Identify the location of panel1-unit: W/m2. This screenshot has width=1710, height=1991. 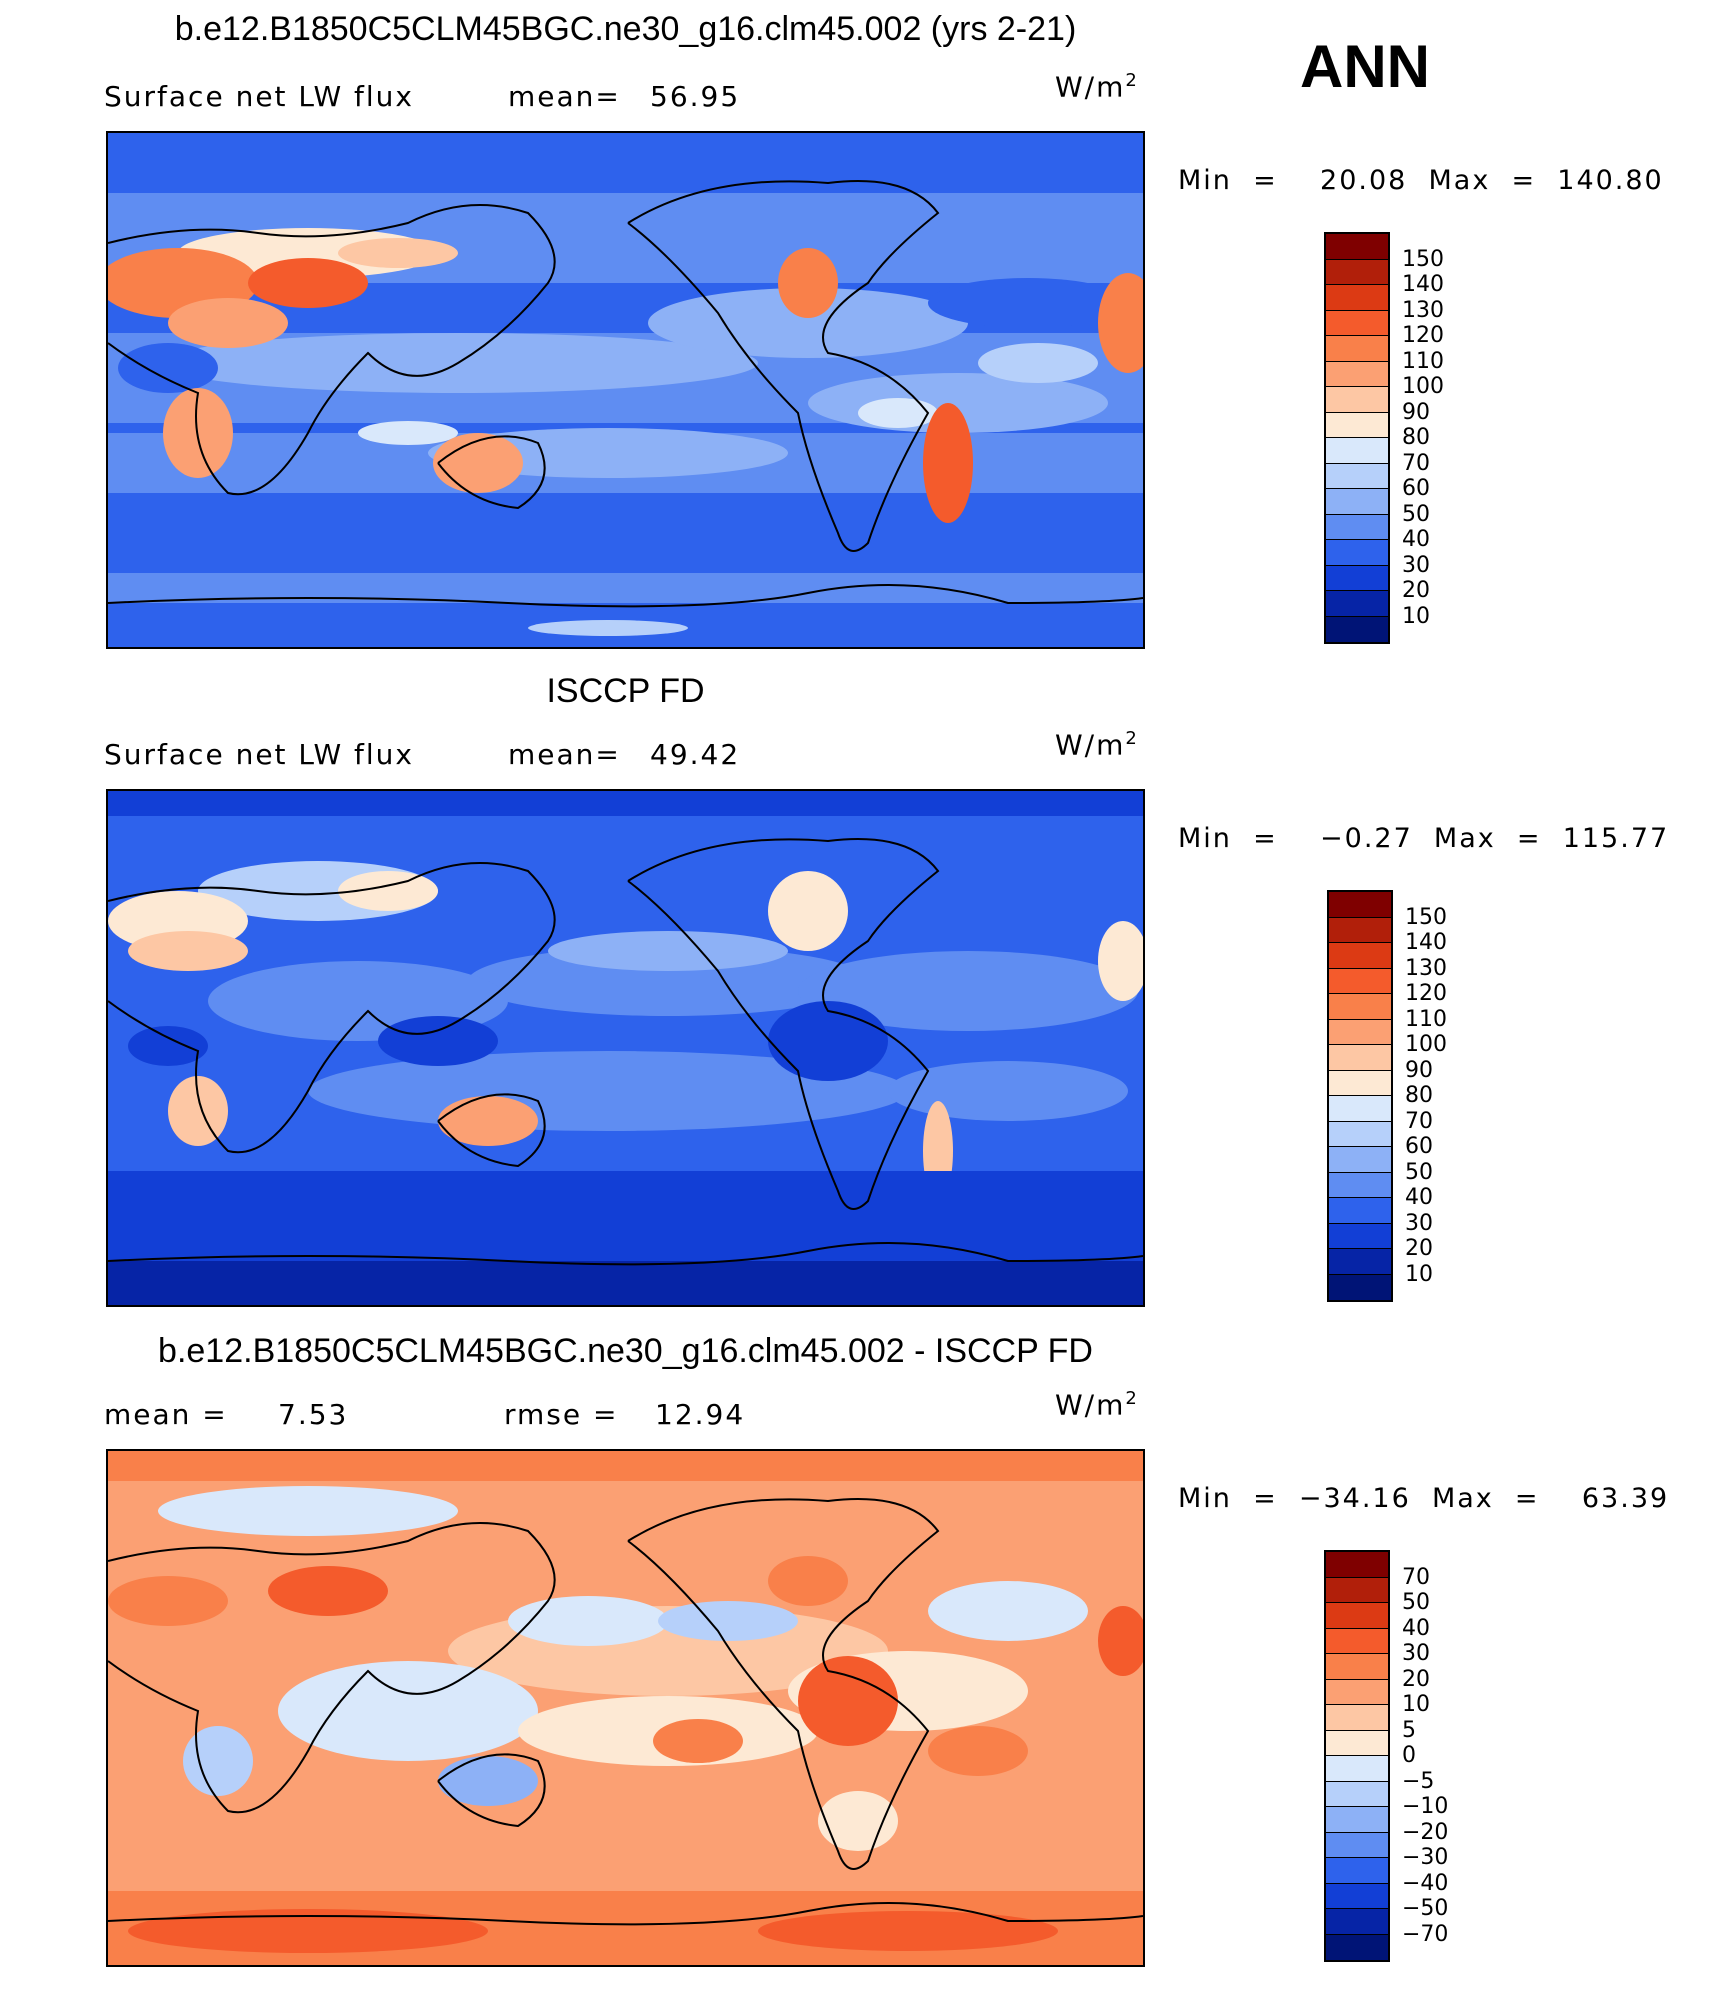
(1097, 87).